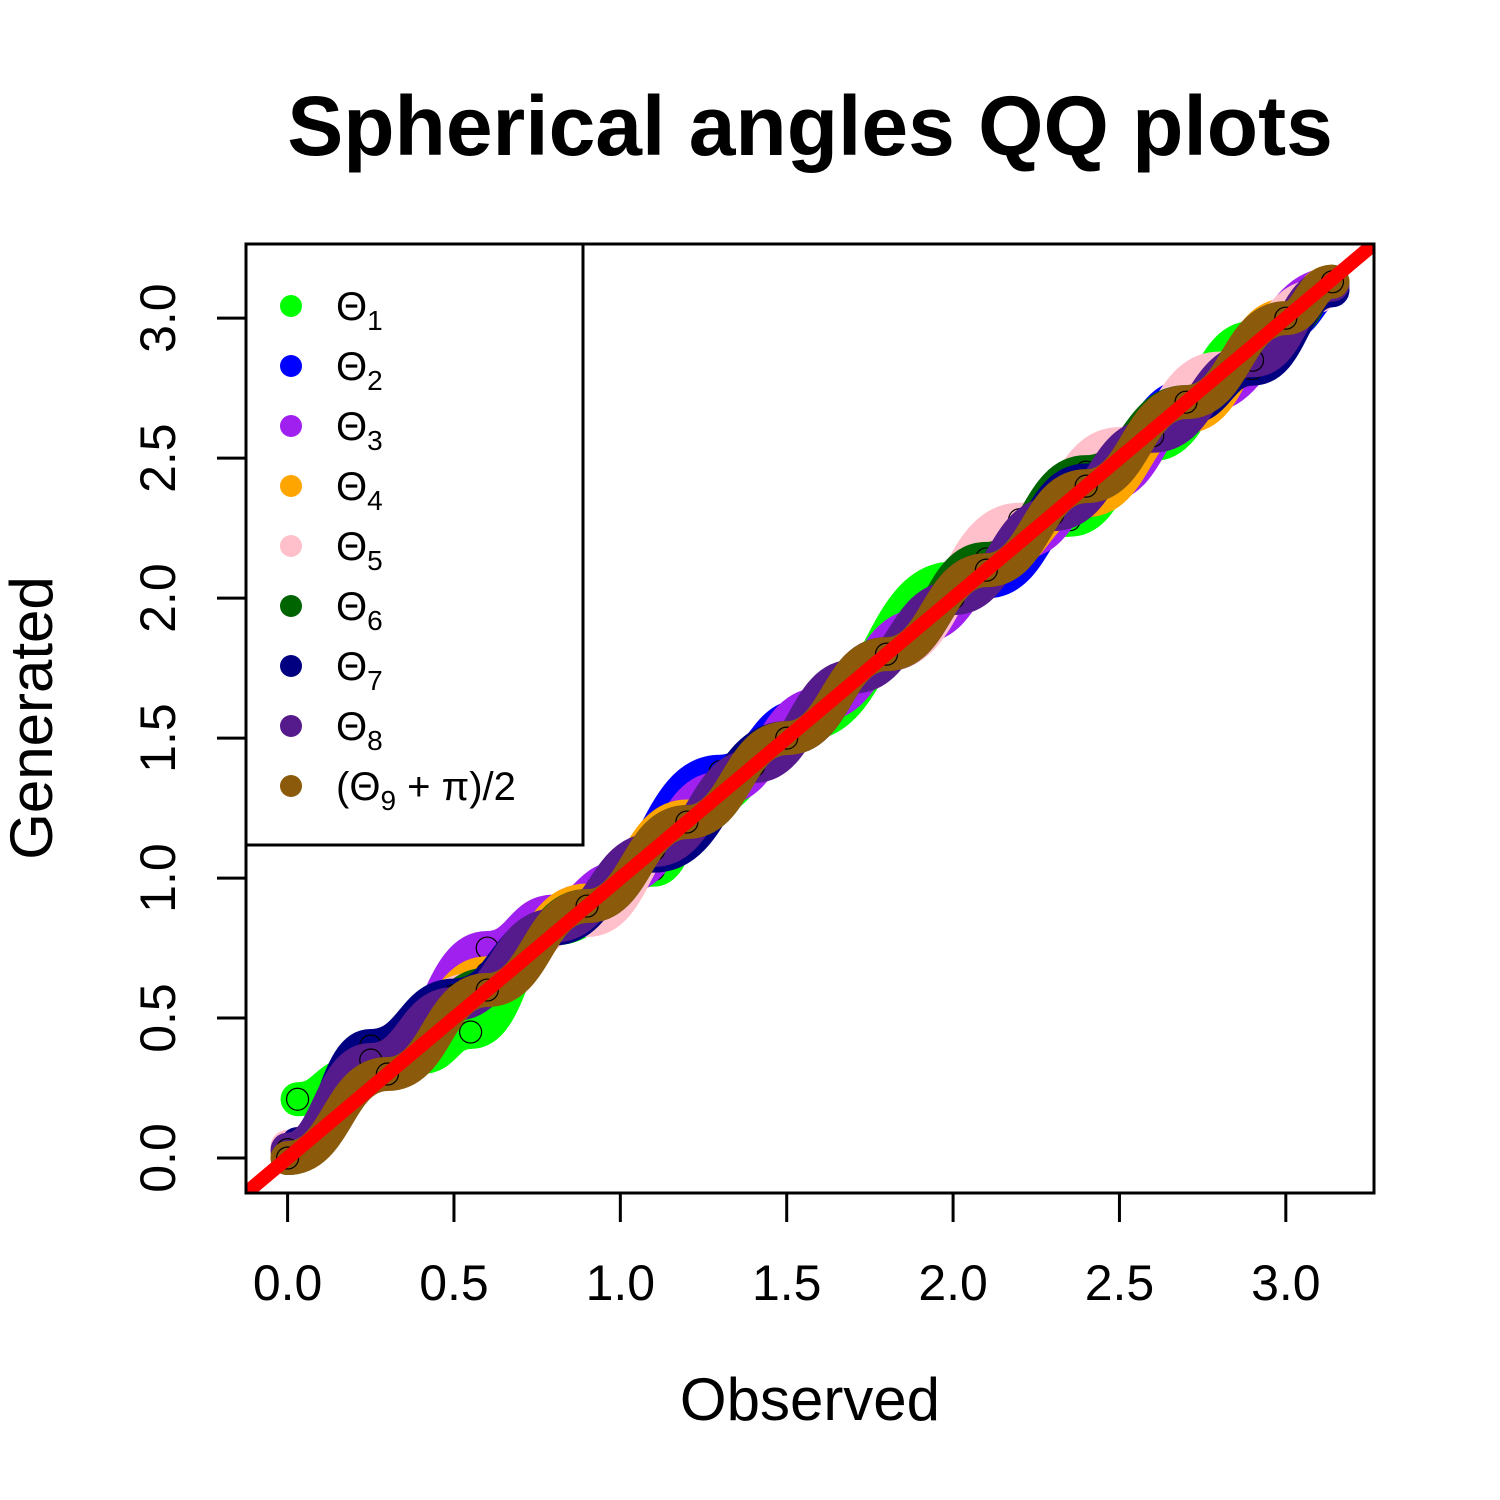 This screenshot has width=1500, height=1500. What do you see at coordinates (189, 738) in the screenshot?
I see `y-axis: 0.0 0.5 1.0 1.5 2.0 2.5 3.0` at bounding box center [189, 738].